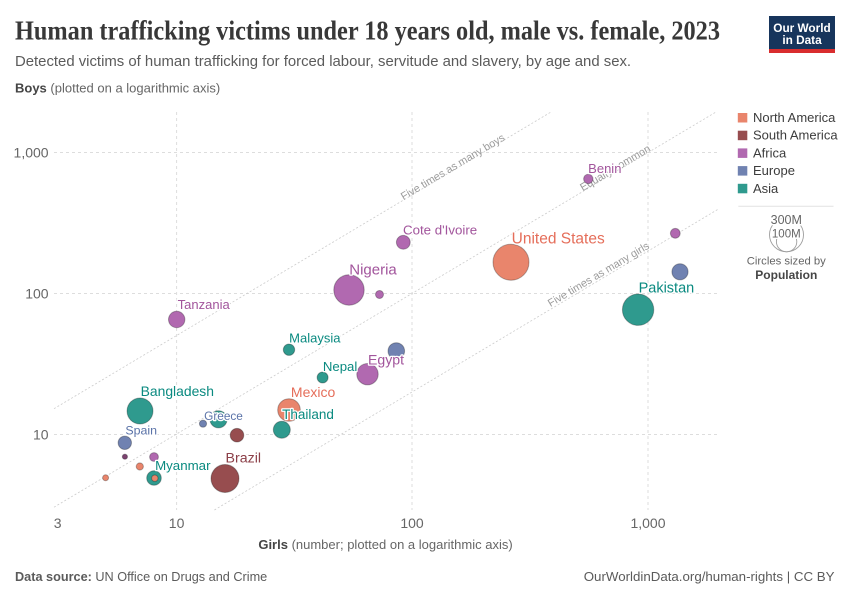 This screenshot has width=850, height=600. I want to click on svg-text: Brazil, so click(243, 459).